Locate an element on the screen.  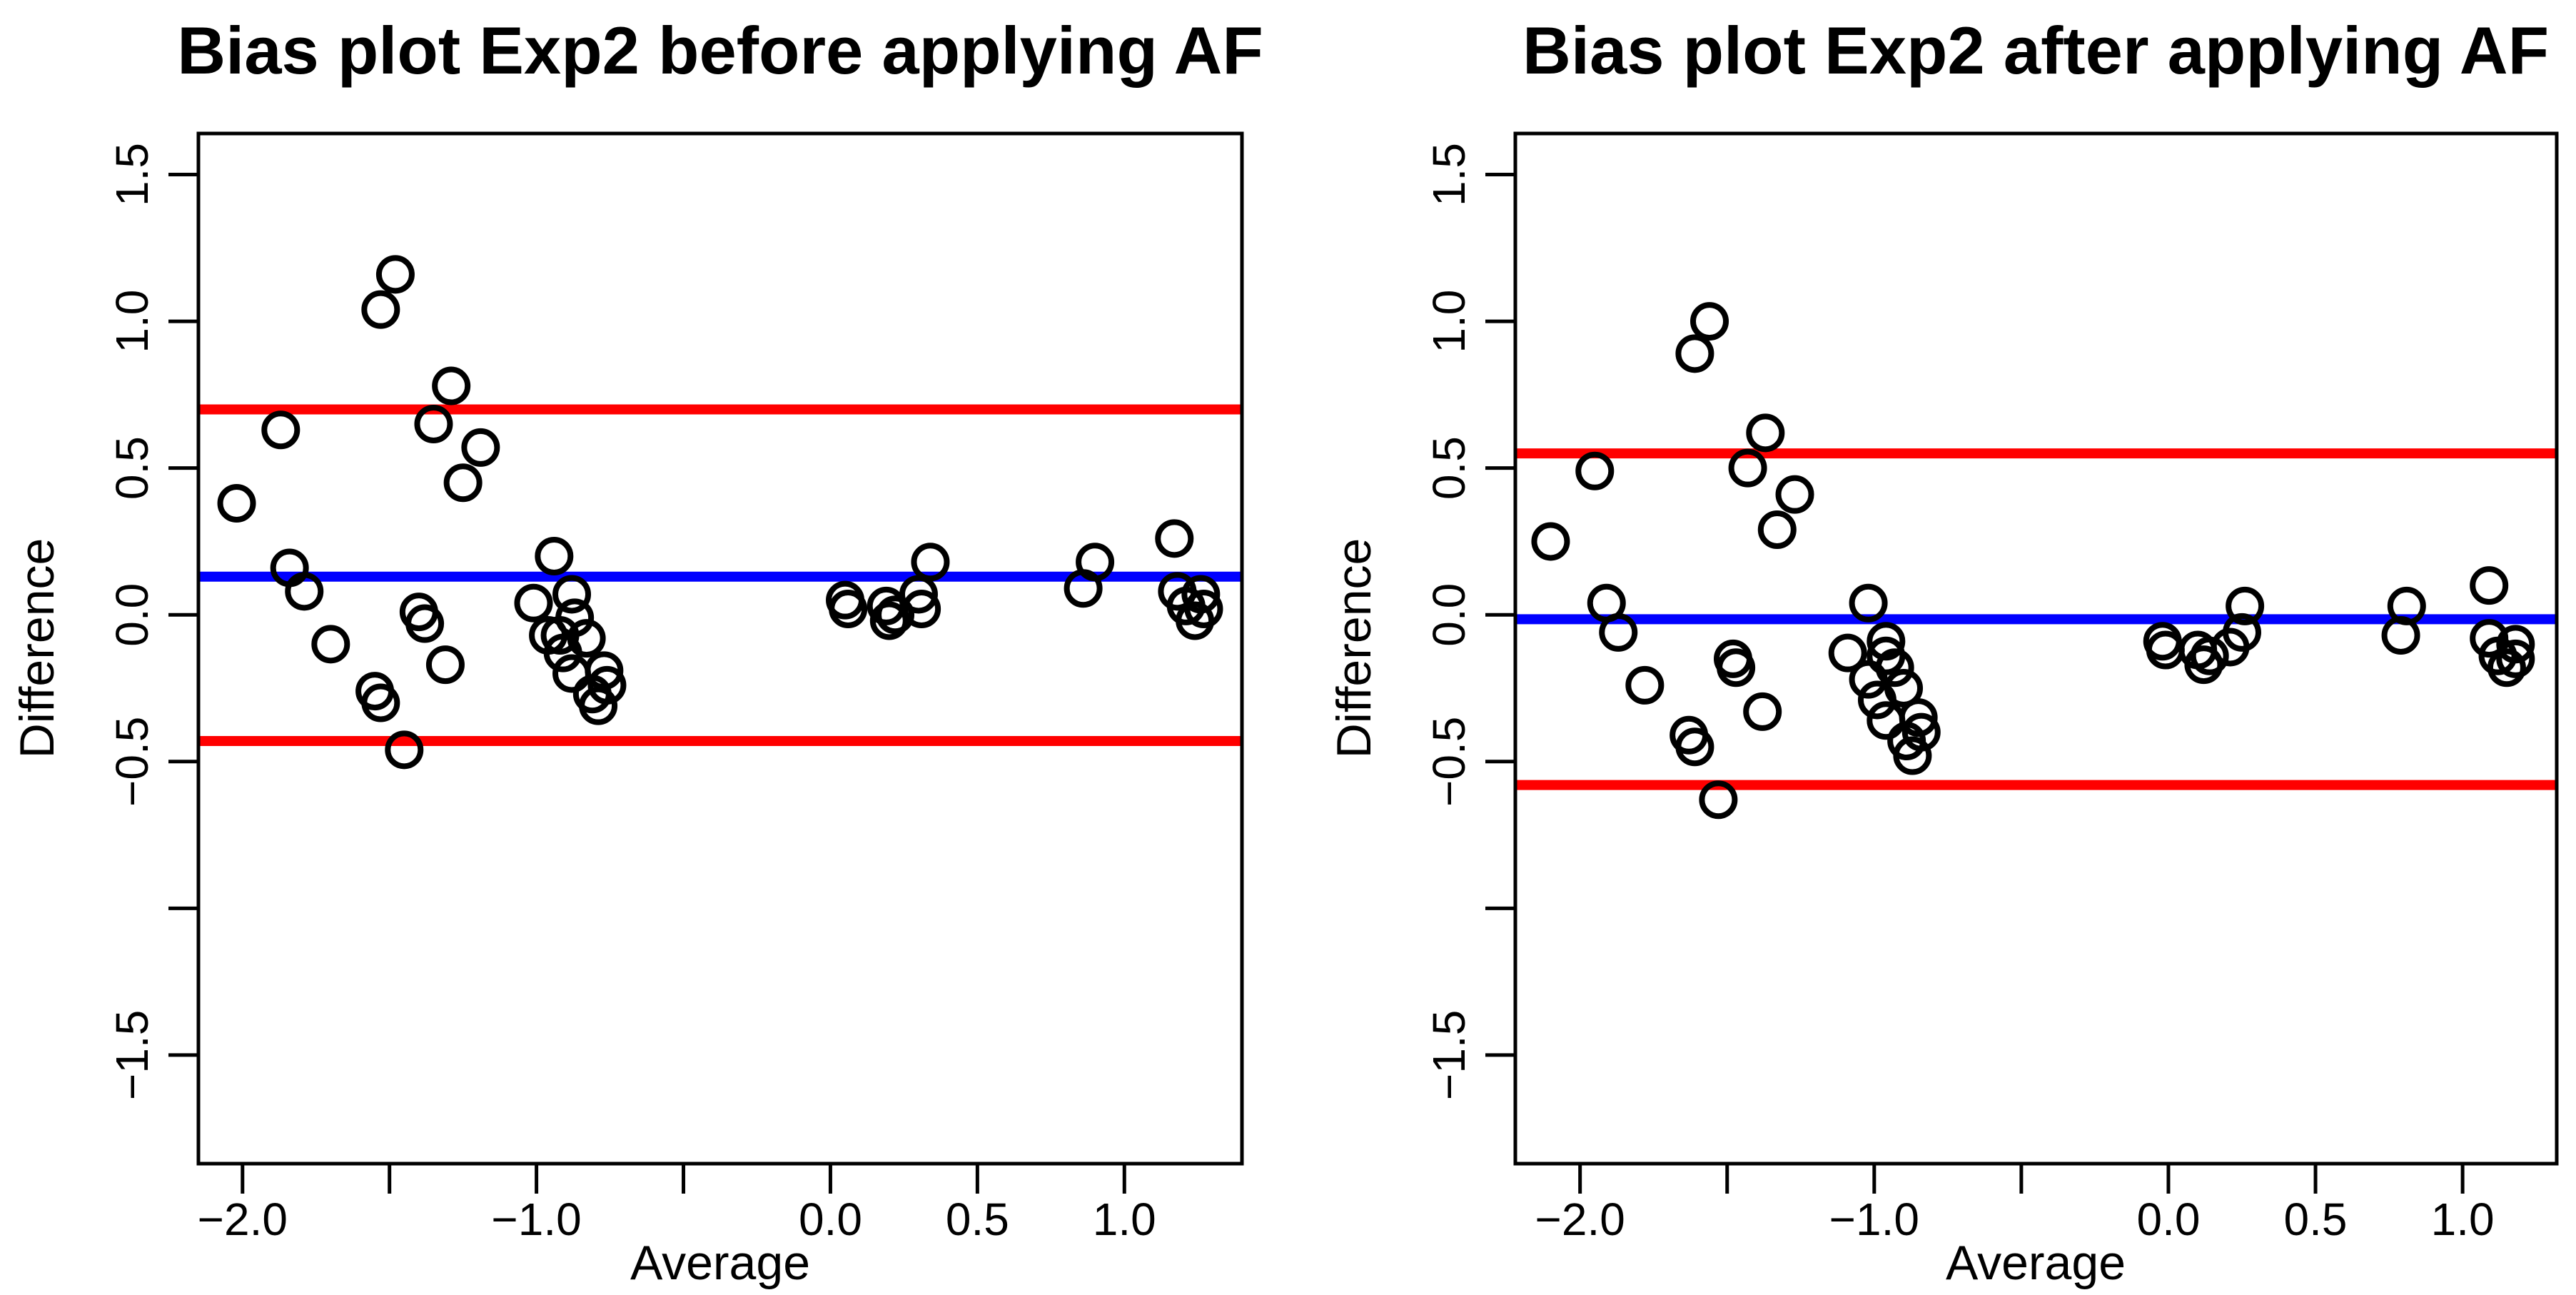
plot-title: Bias plot Exp2 after applying AF is located at coordinates (2035, 50).